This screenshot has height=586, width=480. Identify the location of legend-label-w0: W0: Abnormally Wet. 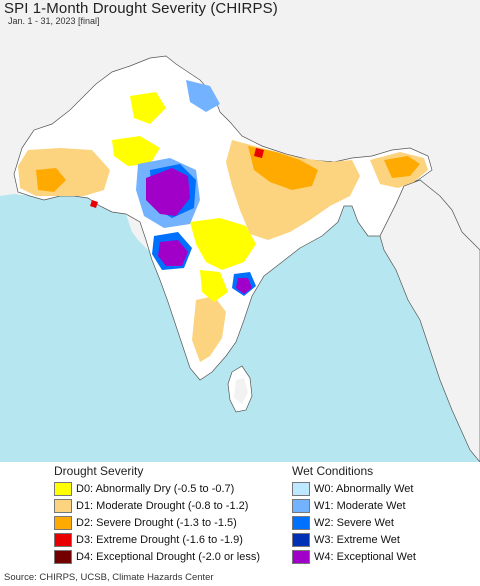
(364, 489).